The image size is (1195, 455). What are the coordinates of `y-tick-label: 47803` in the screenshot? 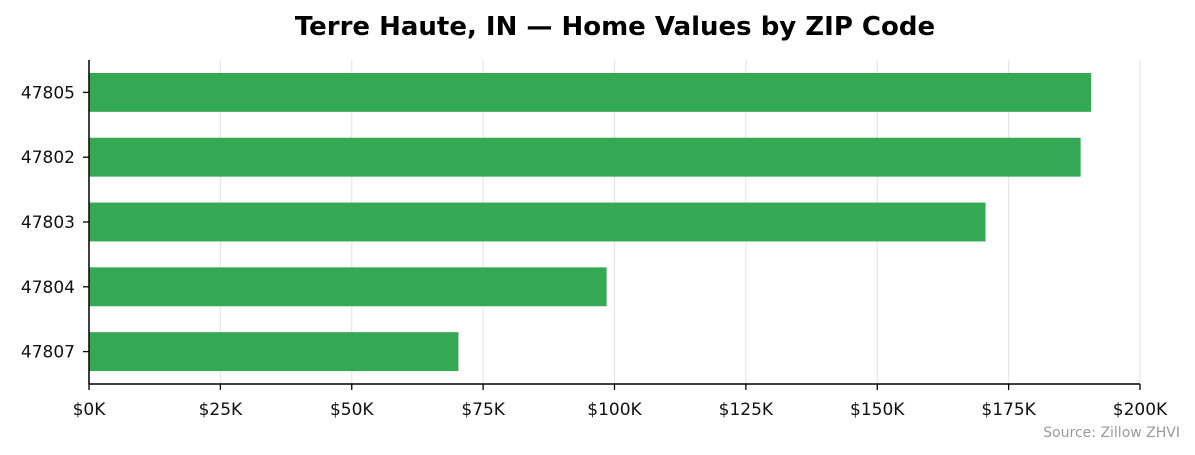 It's located at (48, 223).